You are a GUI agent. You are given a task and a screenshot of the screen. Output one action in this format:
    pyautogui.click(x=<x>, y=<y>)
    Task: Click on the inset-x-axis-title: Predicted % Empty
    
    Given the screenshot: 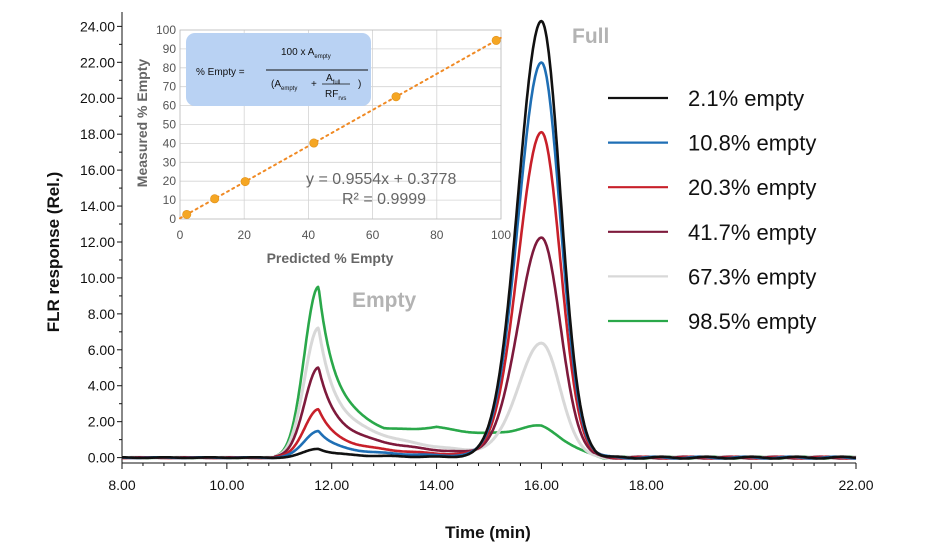 What is the action you would take?
    pyautogui.click(x=330, y=258)
    